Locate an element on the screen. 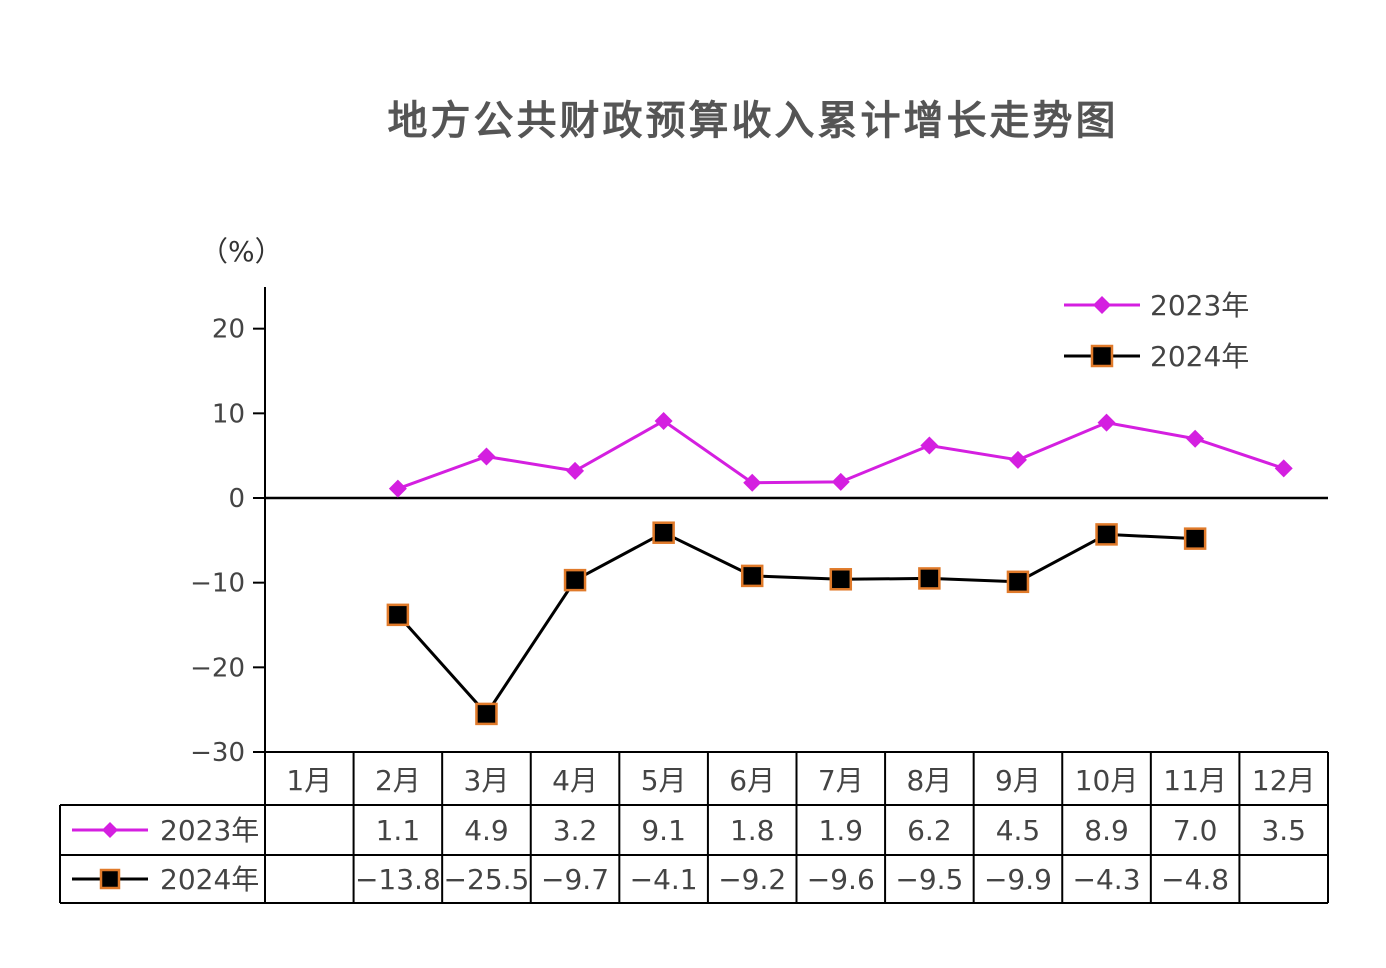  y-tick-label: 0 is located at coordinates (236, 499).